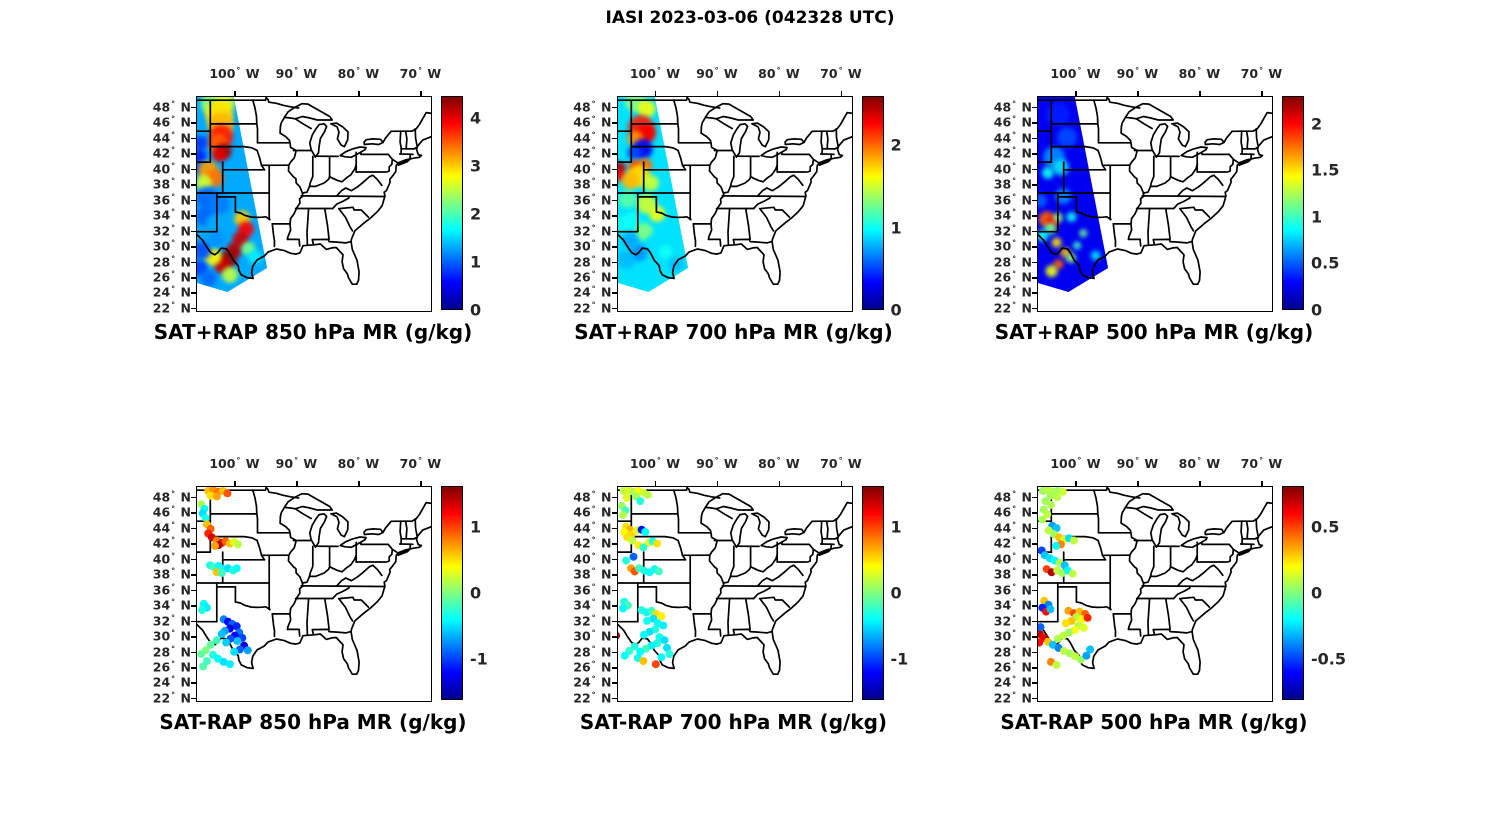 Image resolution: width=1500 pixels, height=825 pixels. Describe the element at coordinates (169, 697) in the screenshot. I see `lat-tick-label: 22° N` at that location.